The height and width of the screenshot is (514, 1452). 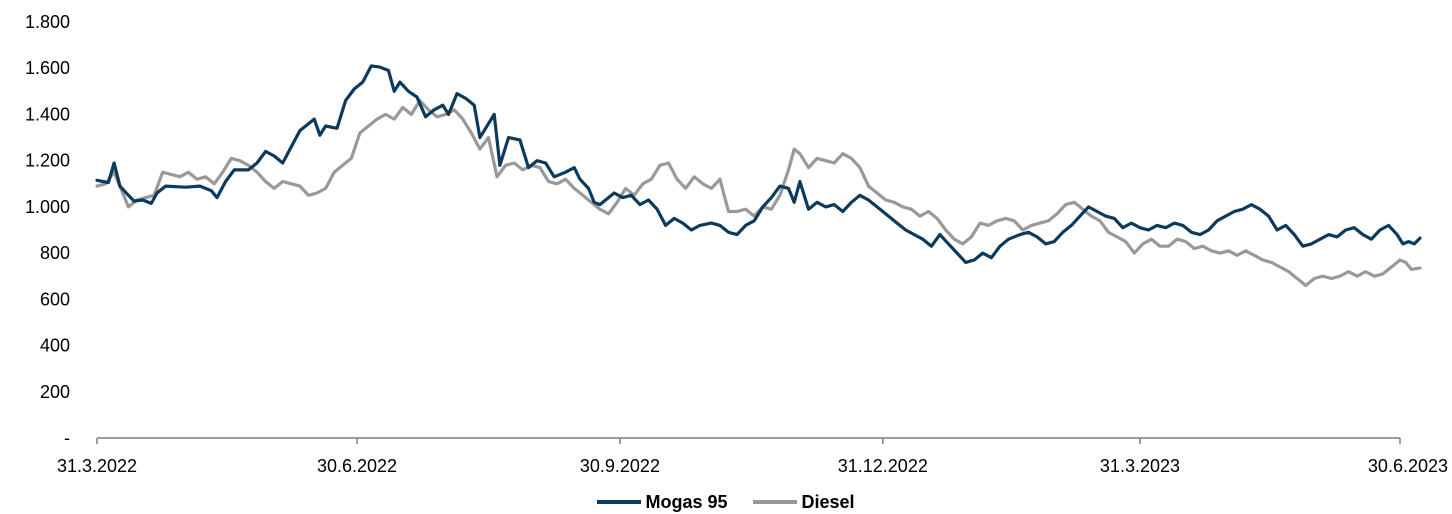 What do you see at coordinates (357, 466) in the screenshot?
I see `x-tick-label: 30.6.2022` at bounding box center [357, 466].